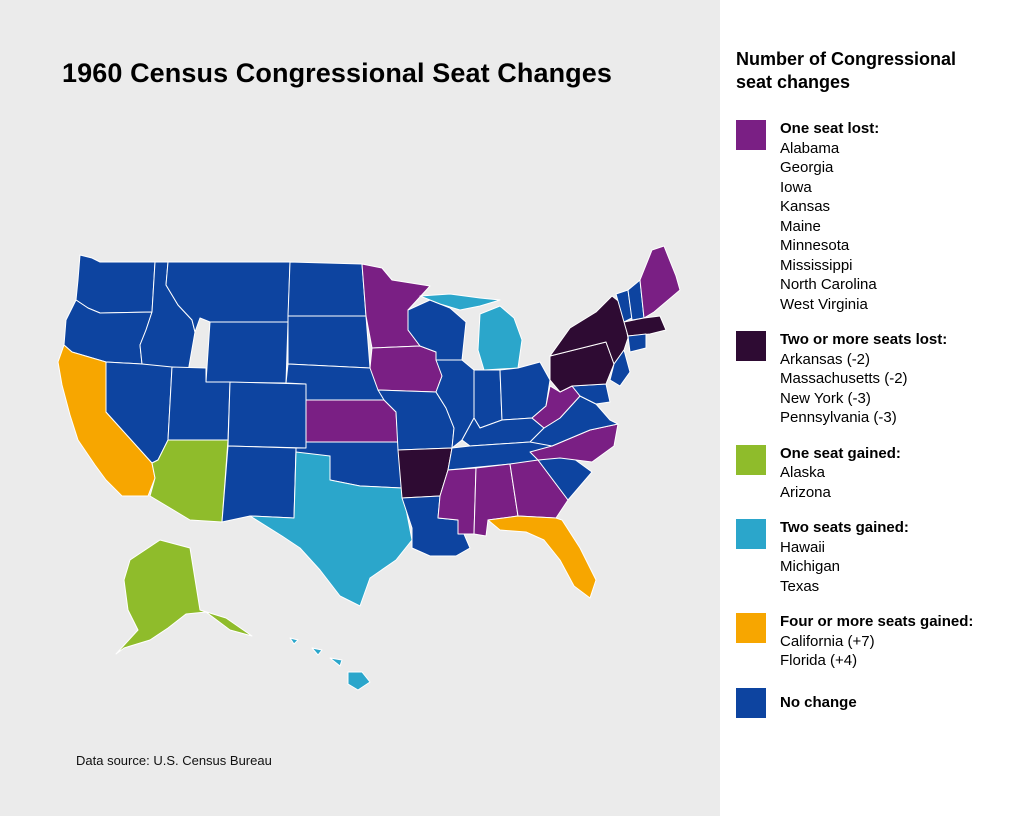 The height and width of the screenshot is (816, 1024). What do you see at coordinates (828, 284) in the screenshot?
I see `legend-state-item: North Carolina` at bounding box center [828, 284].